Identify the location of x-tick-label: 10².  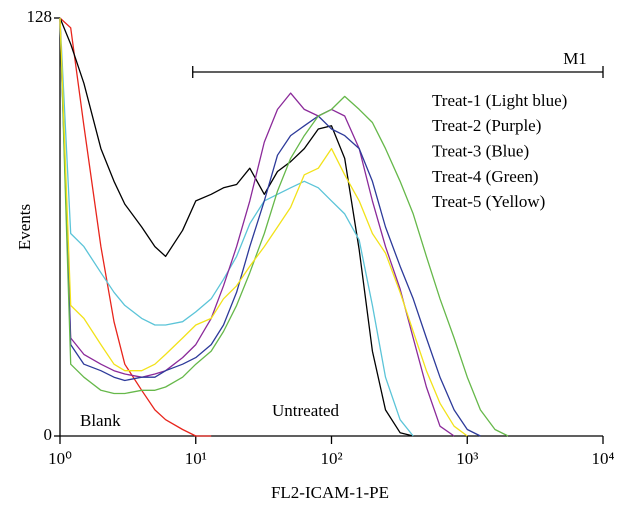
(331, 458).